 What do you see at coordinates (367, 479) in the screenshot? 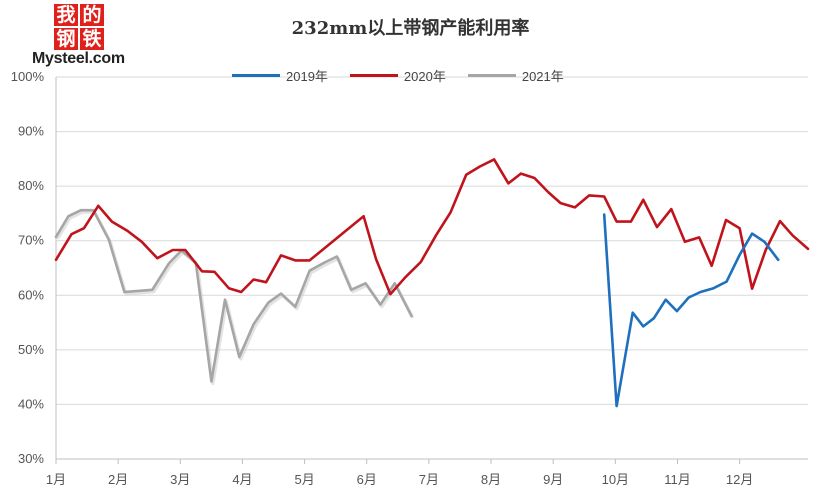
I see `x-tick-label: 6月` at bounding box center [367, 479].